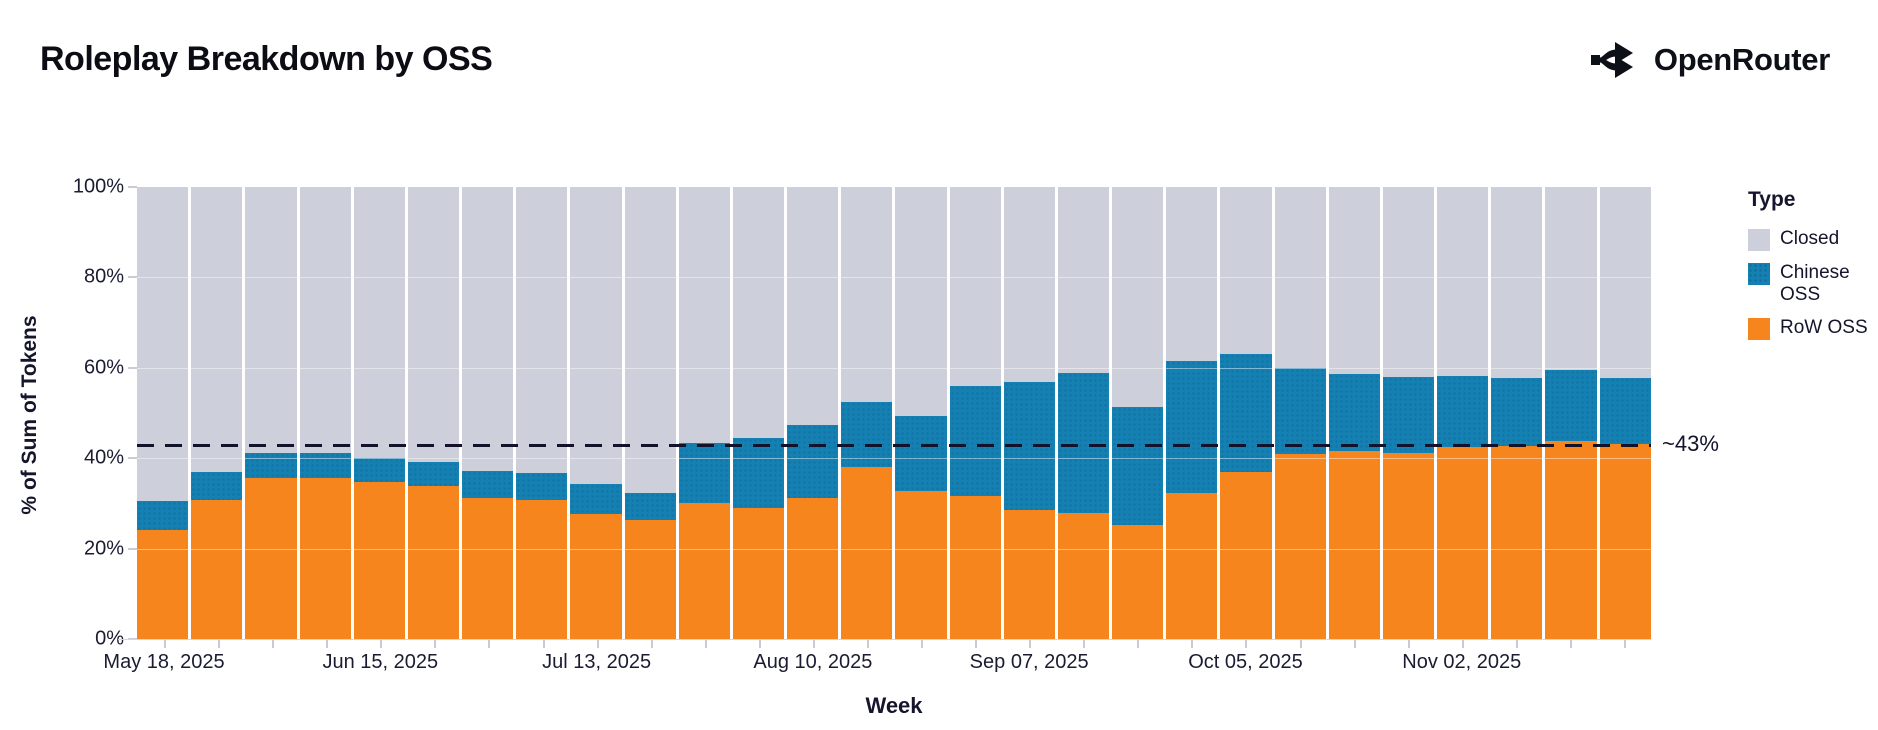 This screenshot has width=1878, height=730. I want to click on bar-jun-01-2025, so click(271, 413).